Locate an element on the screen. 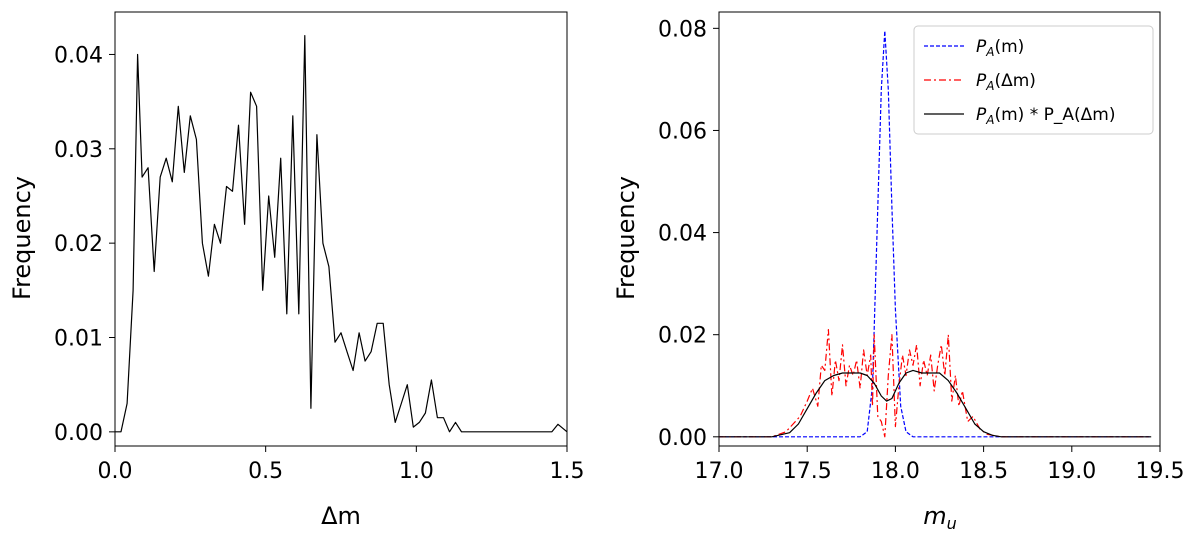 The width and height of the screenshot is (1200, 537). right-y-tick-label: 0.00 is located at coordinates (682, 438).